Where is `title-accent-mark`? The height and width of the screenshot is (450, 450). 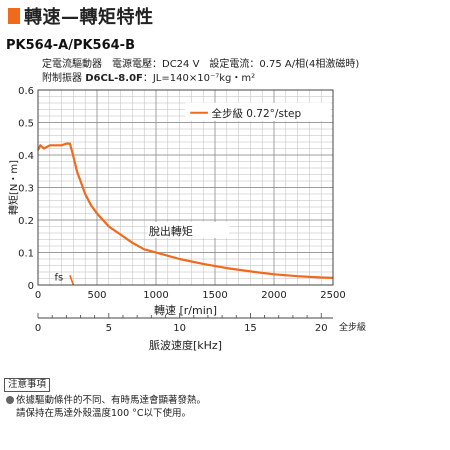 title-accent-mark is located at coordinates (14, 16).